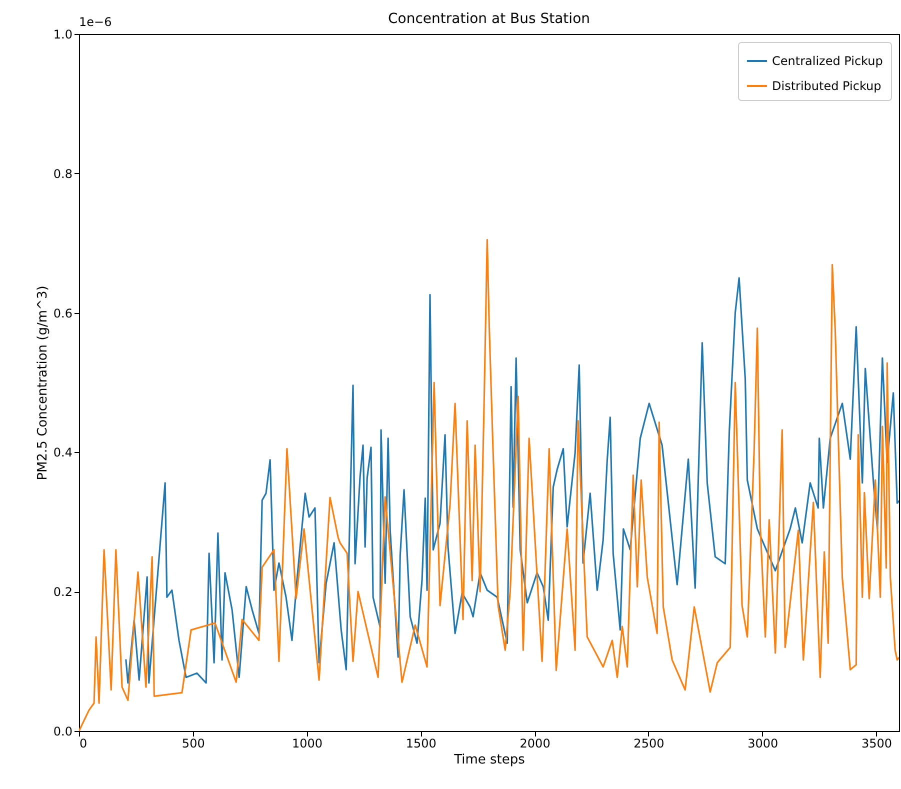 The image size is (901, 789). What do you see at coordinates (307, 743) in the screenshot?
I see `x-tick-label: 1000` at bounding box center [307, 743].